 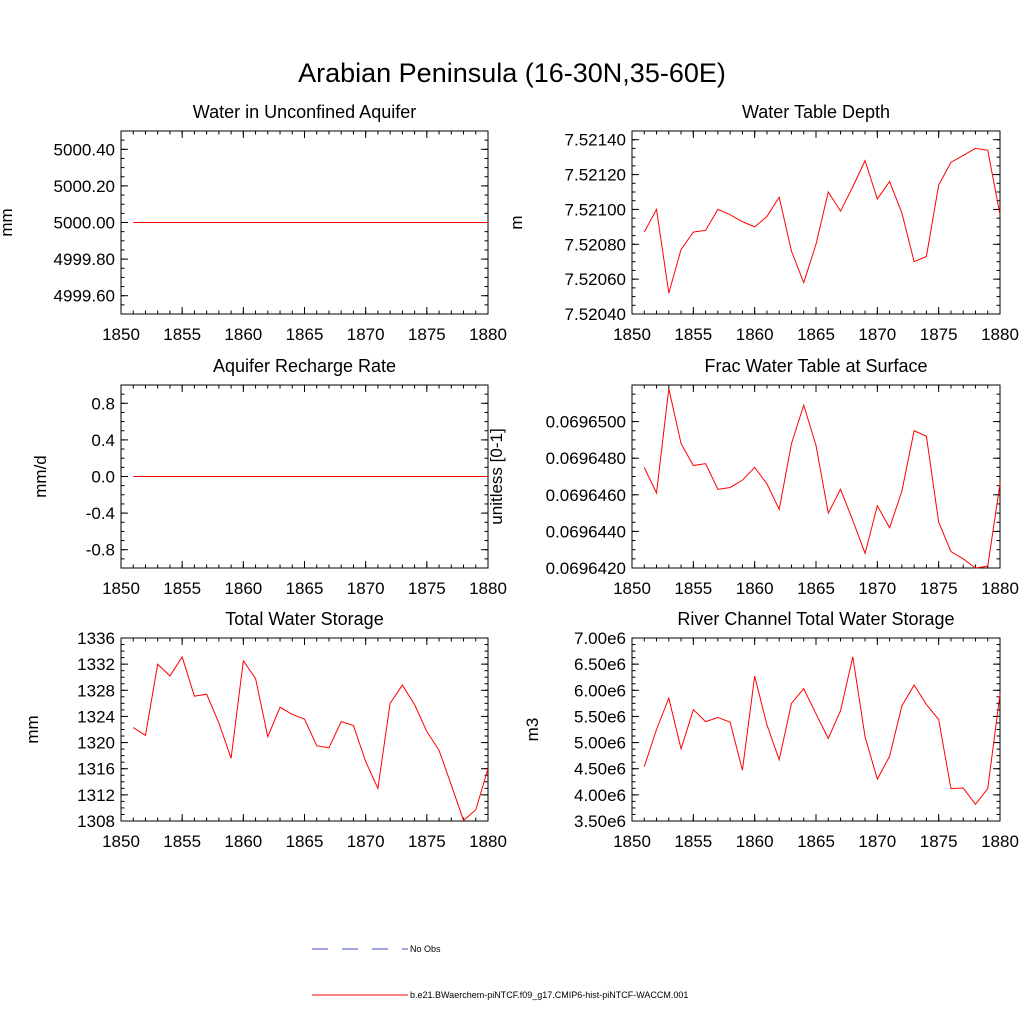 I want to click on y-tick-label: 0.0696420, so click(x=586, y=568).